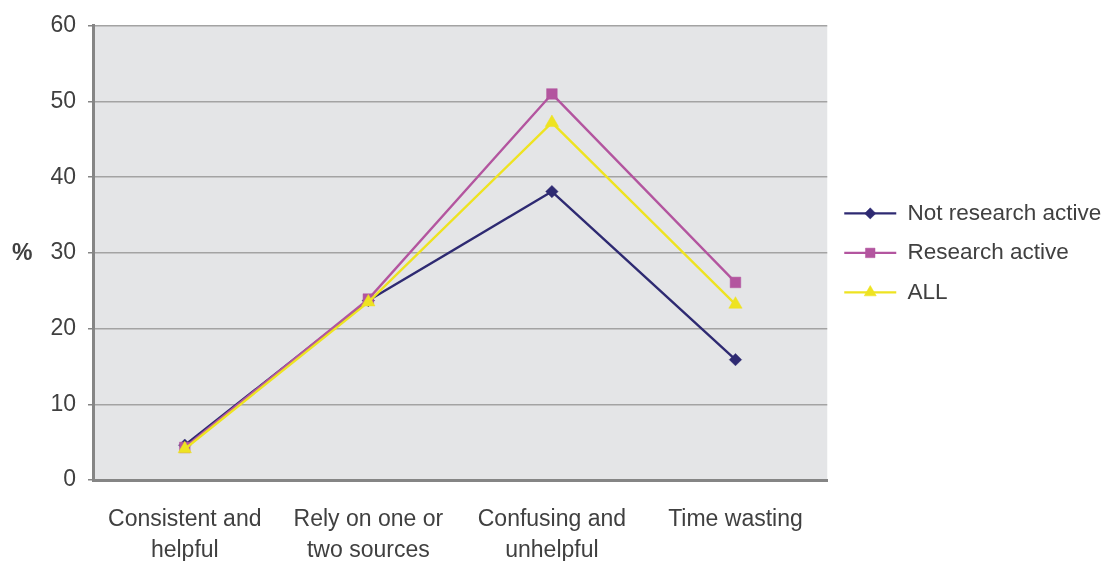  I want to click on y-tick-label: 60, so click(63, 24).